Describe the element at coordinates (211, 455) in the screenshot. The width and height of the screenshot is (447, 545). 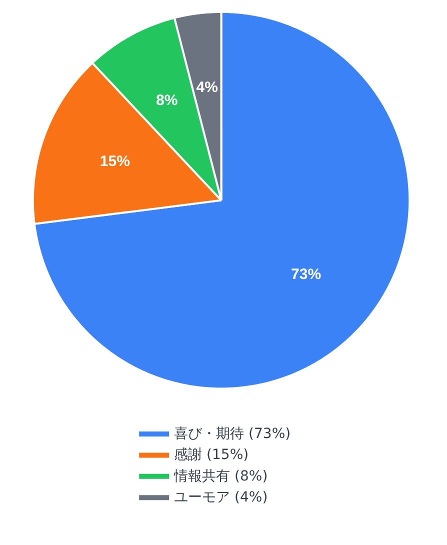
I see `legend-label: 感謝 (15%)` at that location.